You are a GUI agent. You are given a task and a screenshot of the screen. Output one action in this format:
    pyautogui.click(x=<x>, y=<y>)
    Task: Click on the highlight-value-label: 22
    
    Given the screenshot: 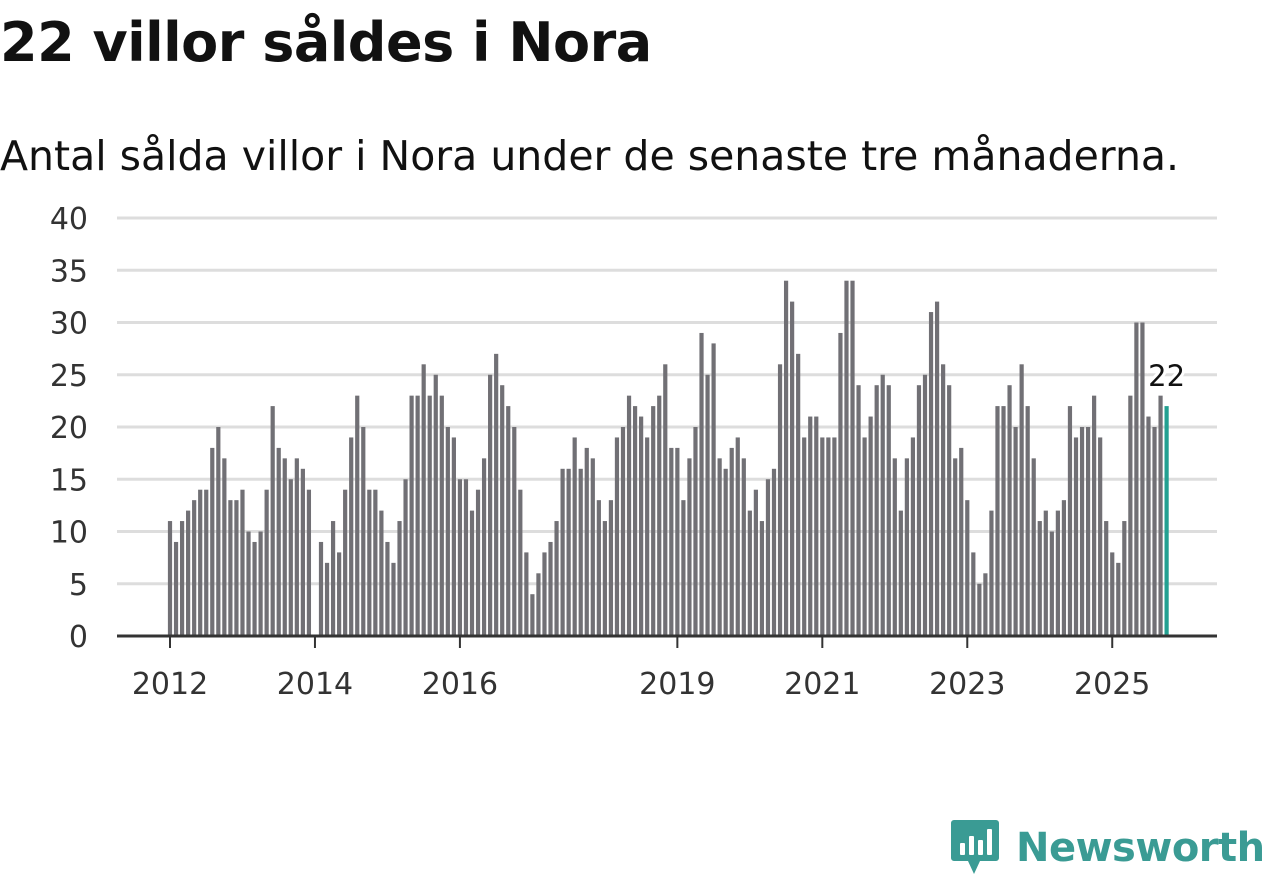 What is the action you would take?
    pyautogui.click(x=1166, y=376)
    